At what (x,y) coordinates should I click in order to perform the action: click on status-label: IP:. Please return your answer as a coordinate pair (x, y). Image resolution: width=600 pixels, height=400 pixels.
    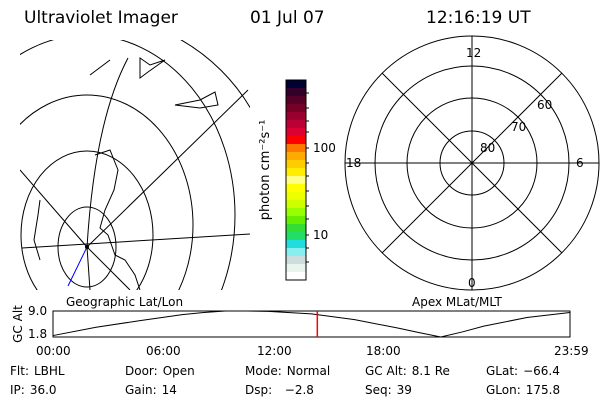
    Looking at the image, I should click on (17, 390).